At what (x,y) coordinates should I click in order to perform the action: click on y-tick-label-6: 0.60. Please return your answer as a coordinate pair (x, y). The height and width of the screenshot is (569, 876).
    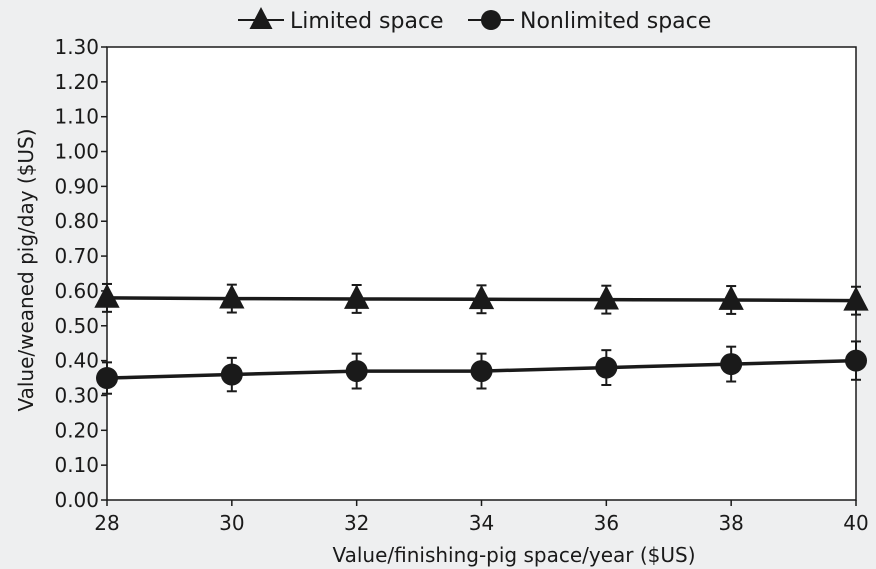
    Looking at the image, I should click on (76, 291).